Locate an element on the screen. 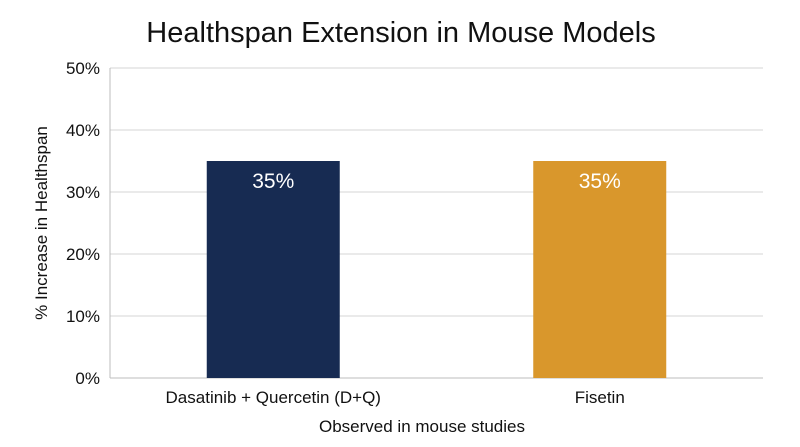 This screenshot has height=447, width=800. x-axis-ticks: Dasatinib + Quercetin (D+Q) Fisetin is located at coordinates (395, 397).